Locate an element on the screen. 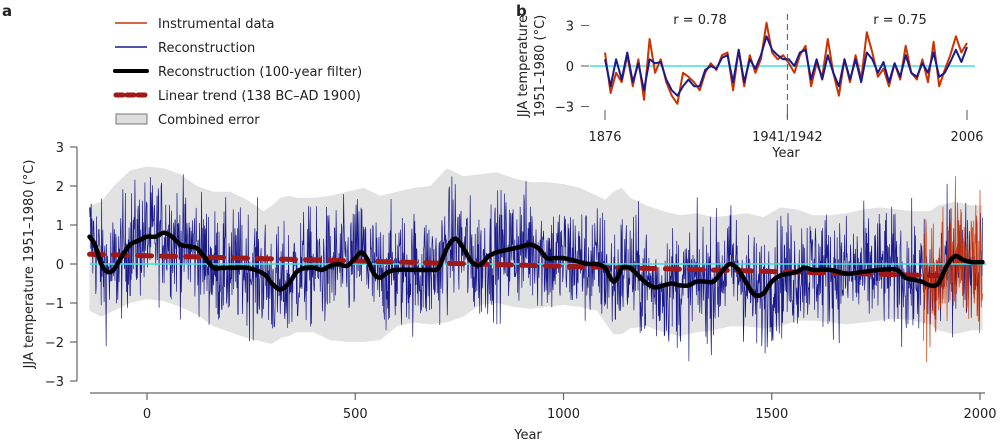  instrumental-series is located at coordinates (952, 269).